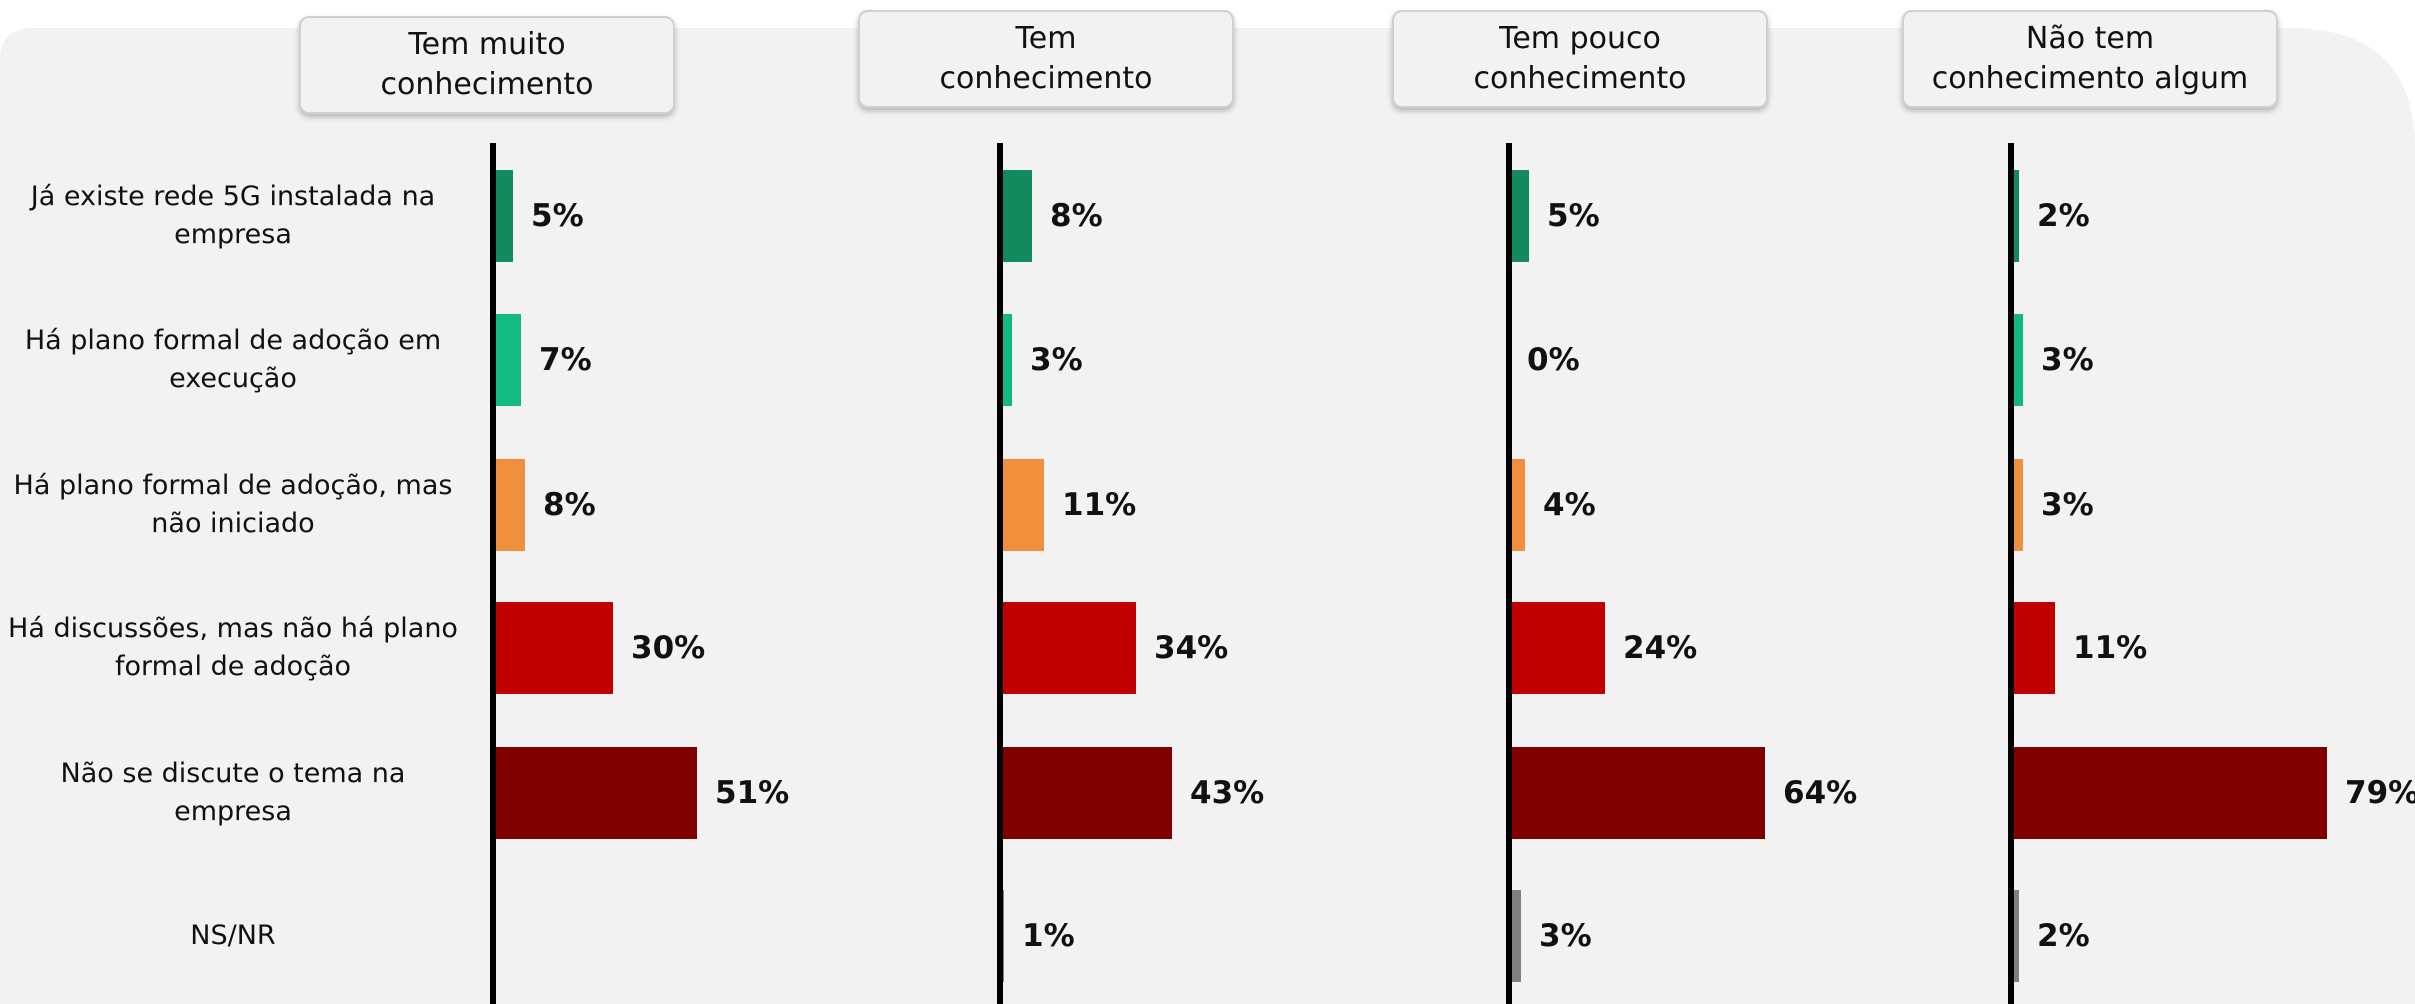 Image resolution: width=2415 pixels, height=1004 pixels. What do you see at coordinates (1660, 648) in the screenshot?
I see `value-label: 24%` at bounding box center [1660, 648].